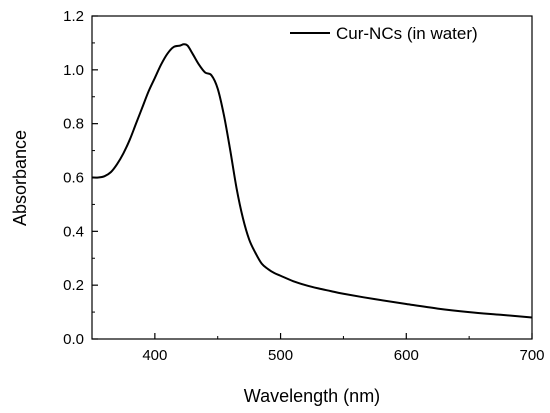  I want to click on x-tick-label: 500, so click(280, 355).